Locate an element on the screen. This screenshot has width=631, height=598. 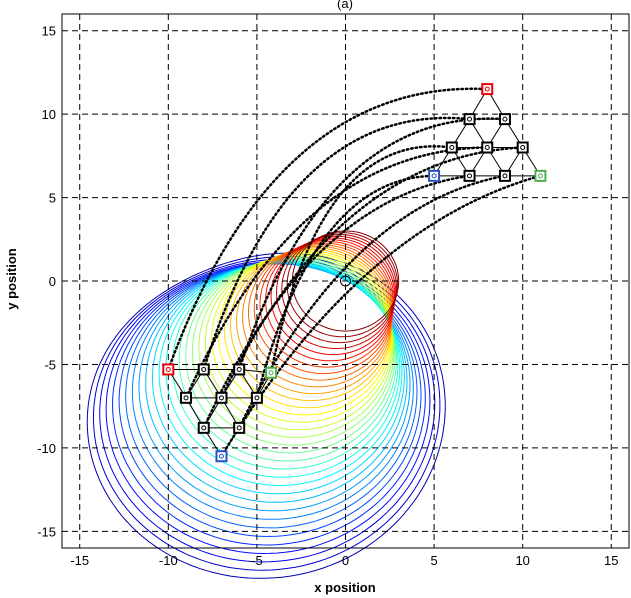
x-tick-label: -10 is located at coordinates (168, 560).